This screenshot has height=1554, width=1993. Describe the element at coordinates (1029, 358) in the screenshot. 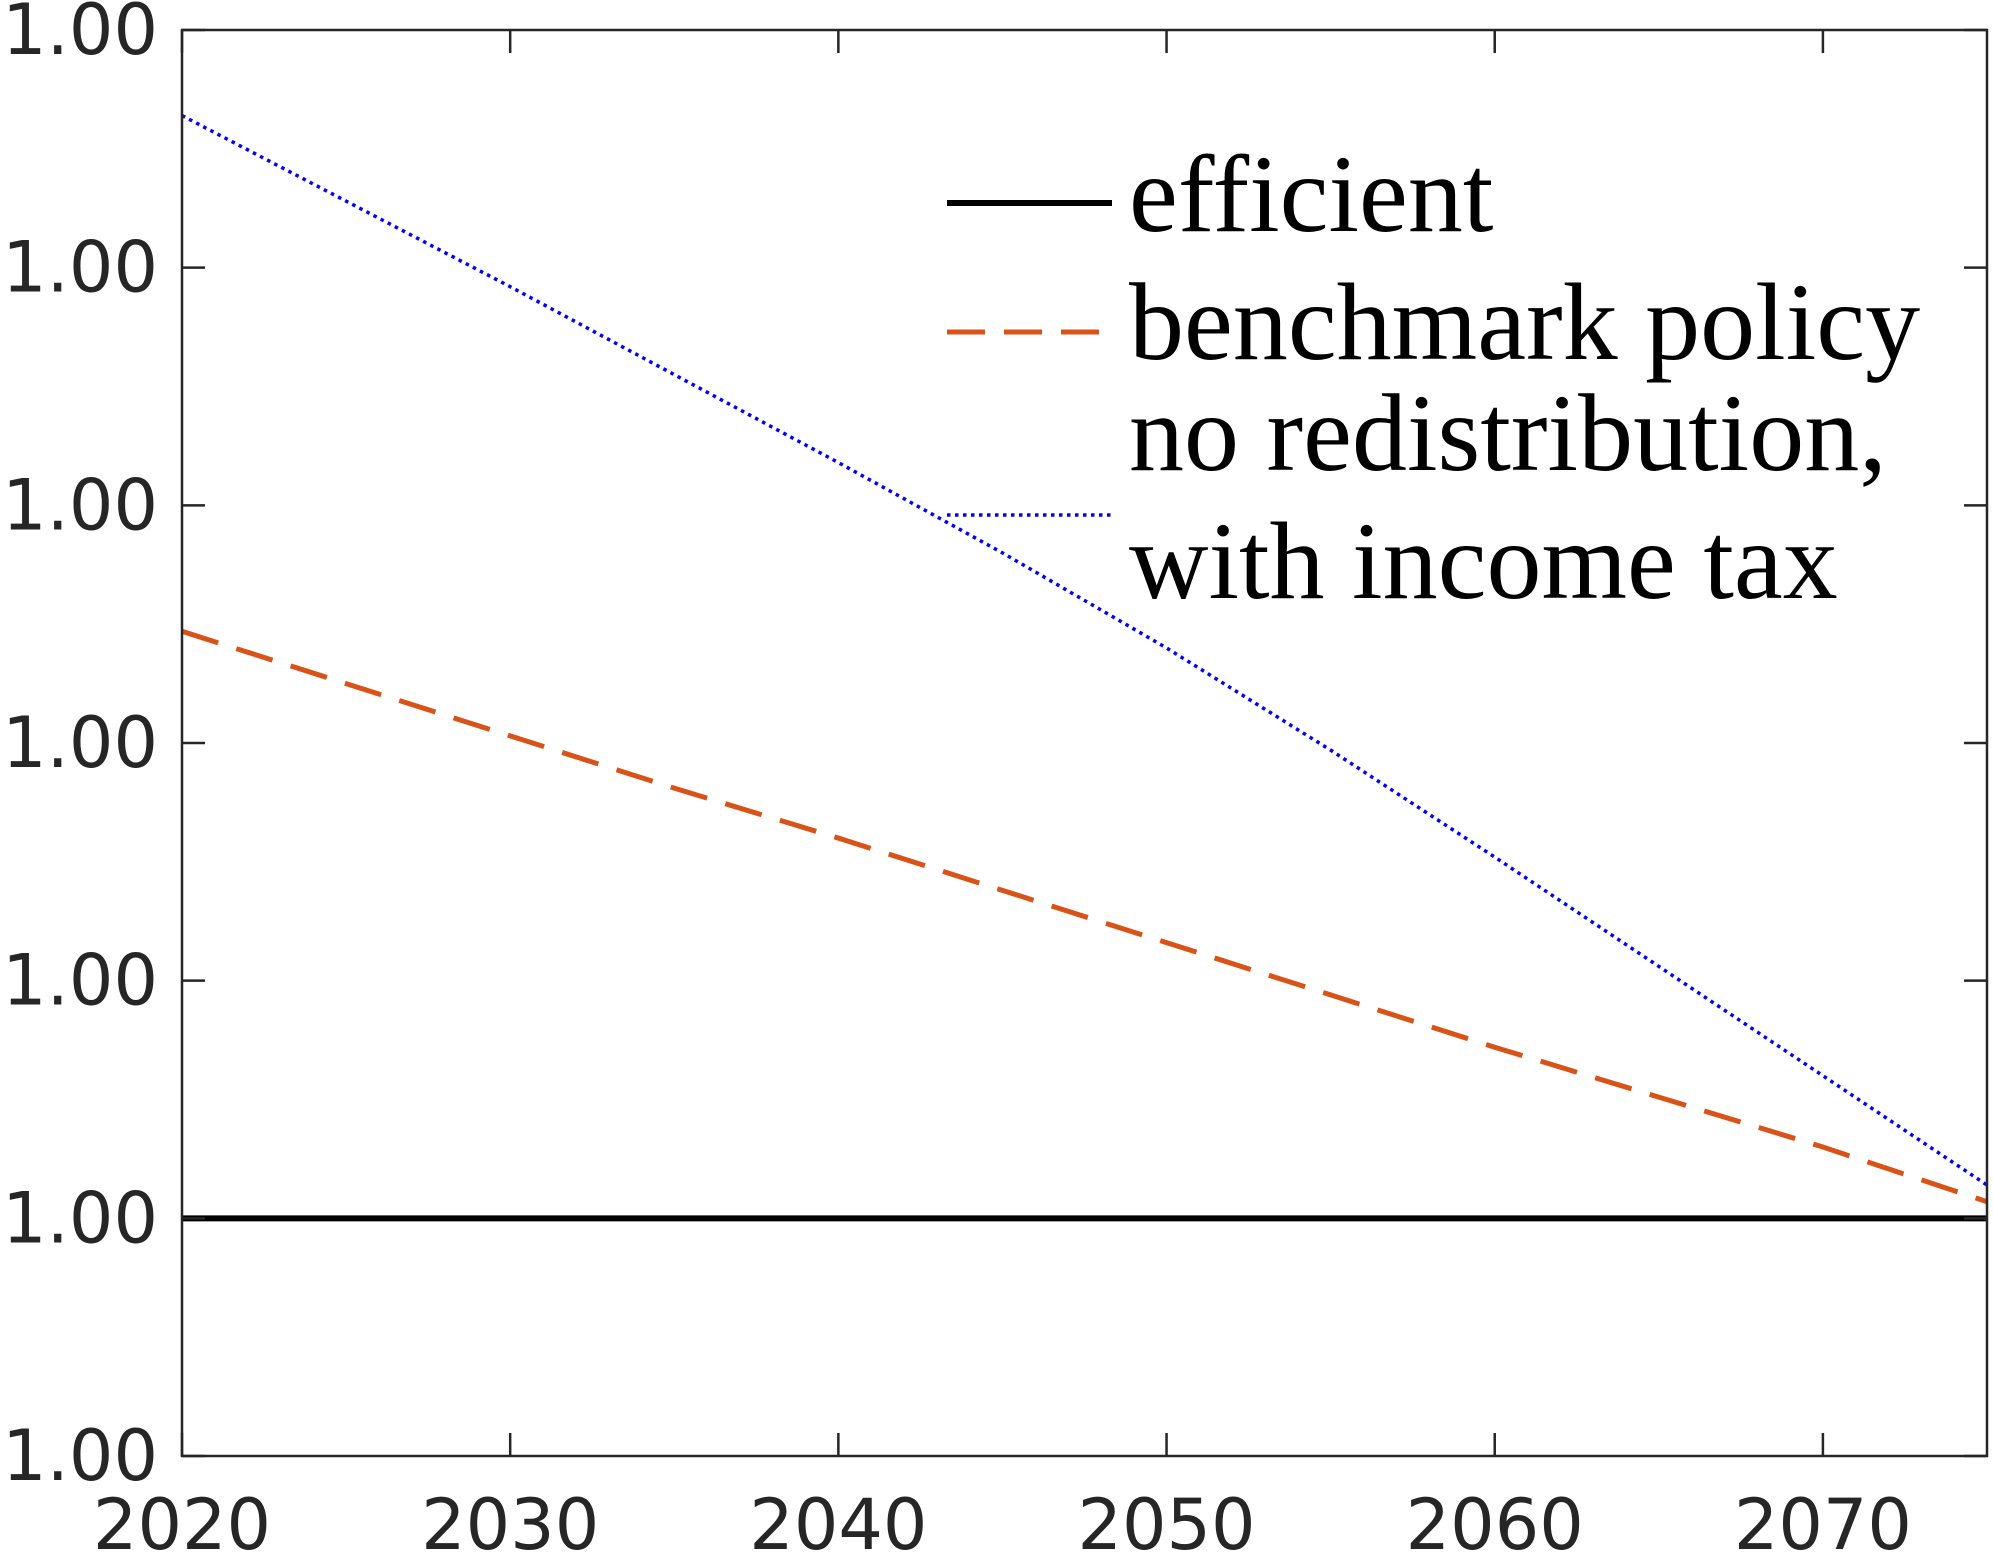

I see `legend-samples` at that location.